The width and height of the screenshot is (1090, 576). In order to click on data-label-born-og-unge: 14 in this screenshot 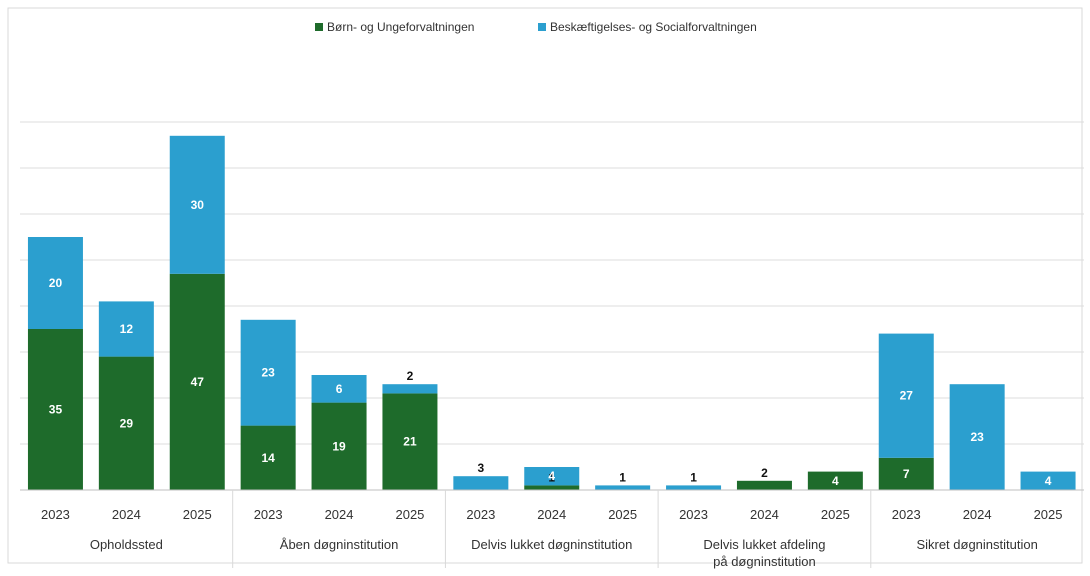, I will do `click(268, 458)`.